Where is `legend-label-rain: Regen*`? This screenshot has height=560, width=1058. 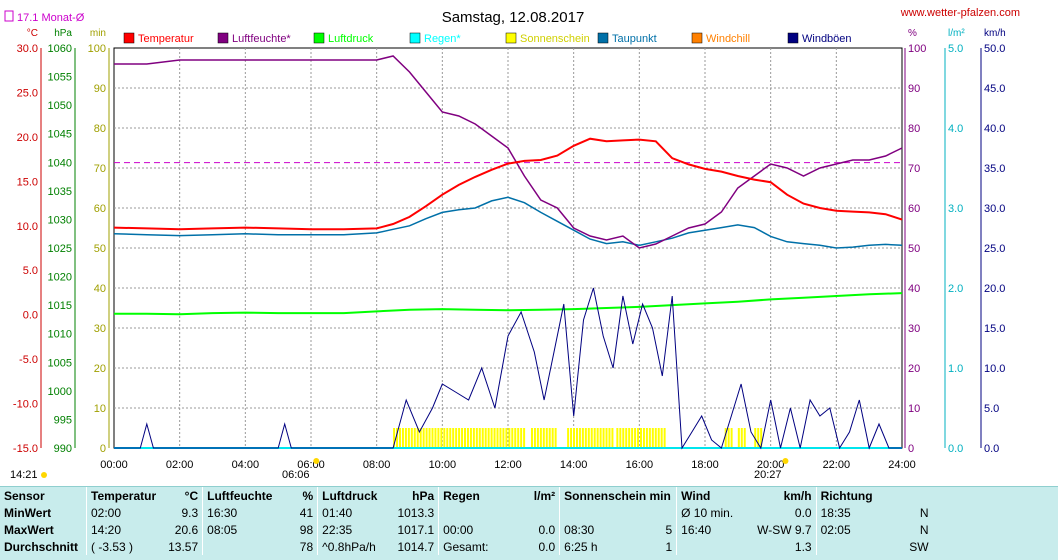 legend-label-rain: Regen* is located at coordinates (442, 39).